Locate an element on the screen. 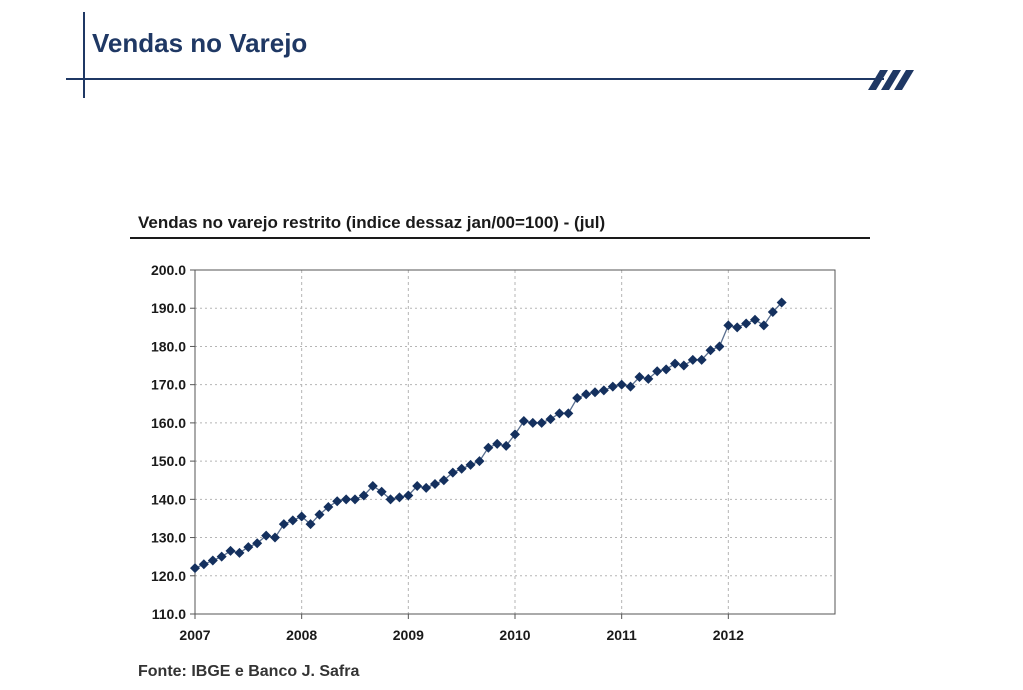  y-tick-label: 190.0 is located at coordinates (168, 308).